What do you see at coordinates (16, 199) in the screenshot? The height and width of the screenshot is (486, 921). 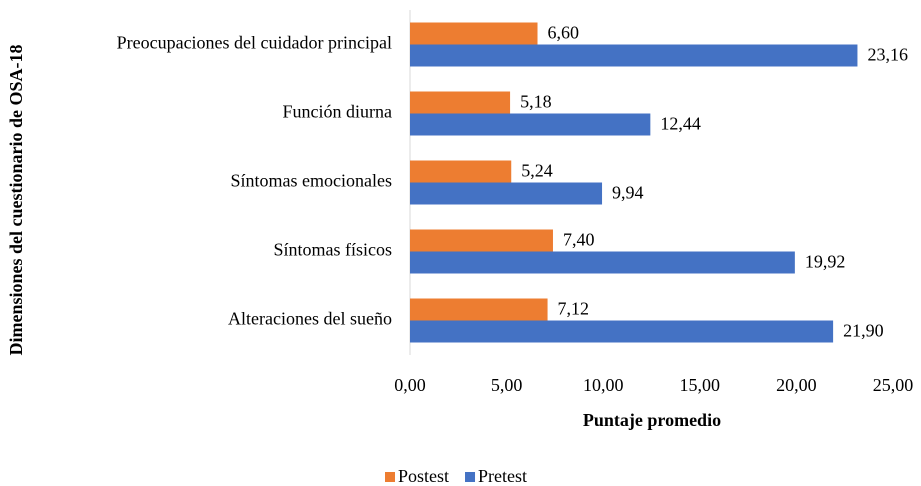 I see `y-axis-title: Dimensiones del cuestionario de OSA-18` at bounding box center [16, 199].